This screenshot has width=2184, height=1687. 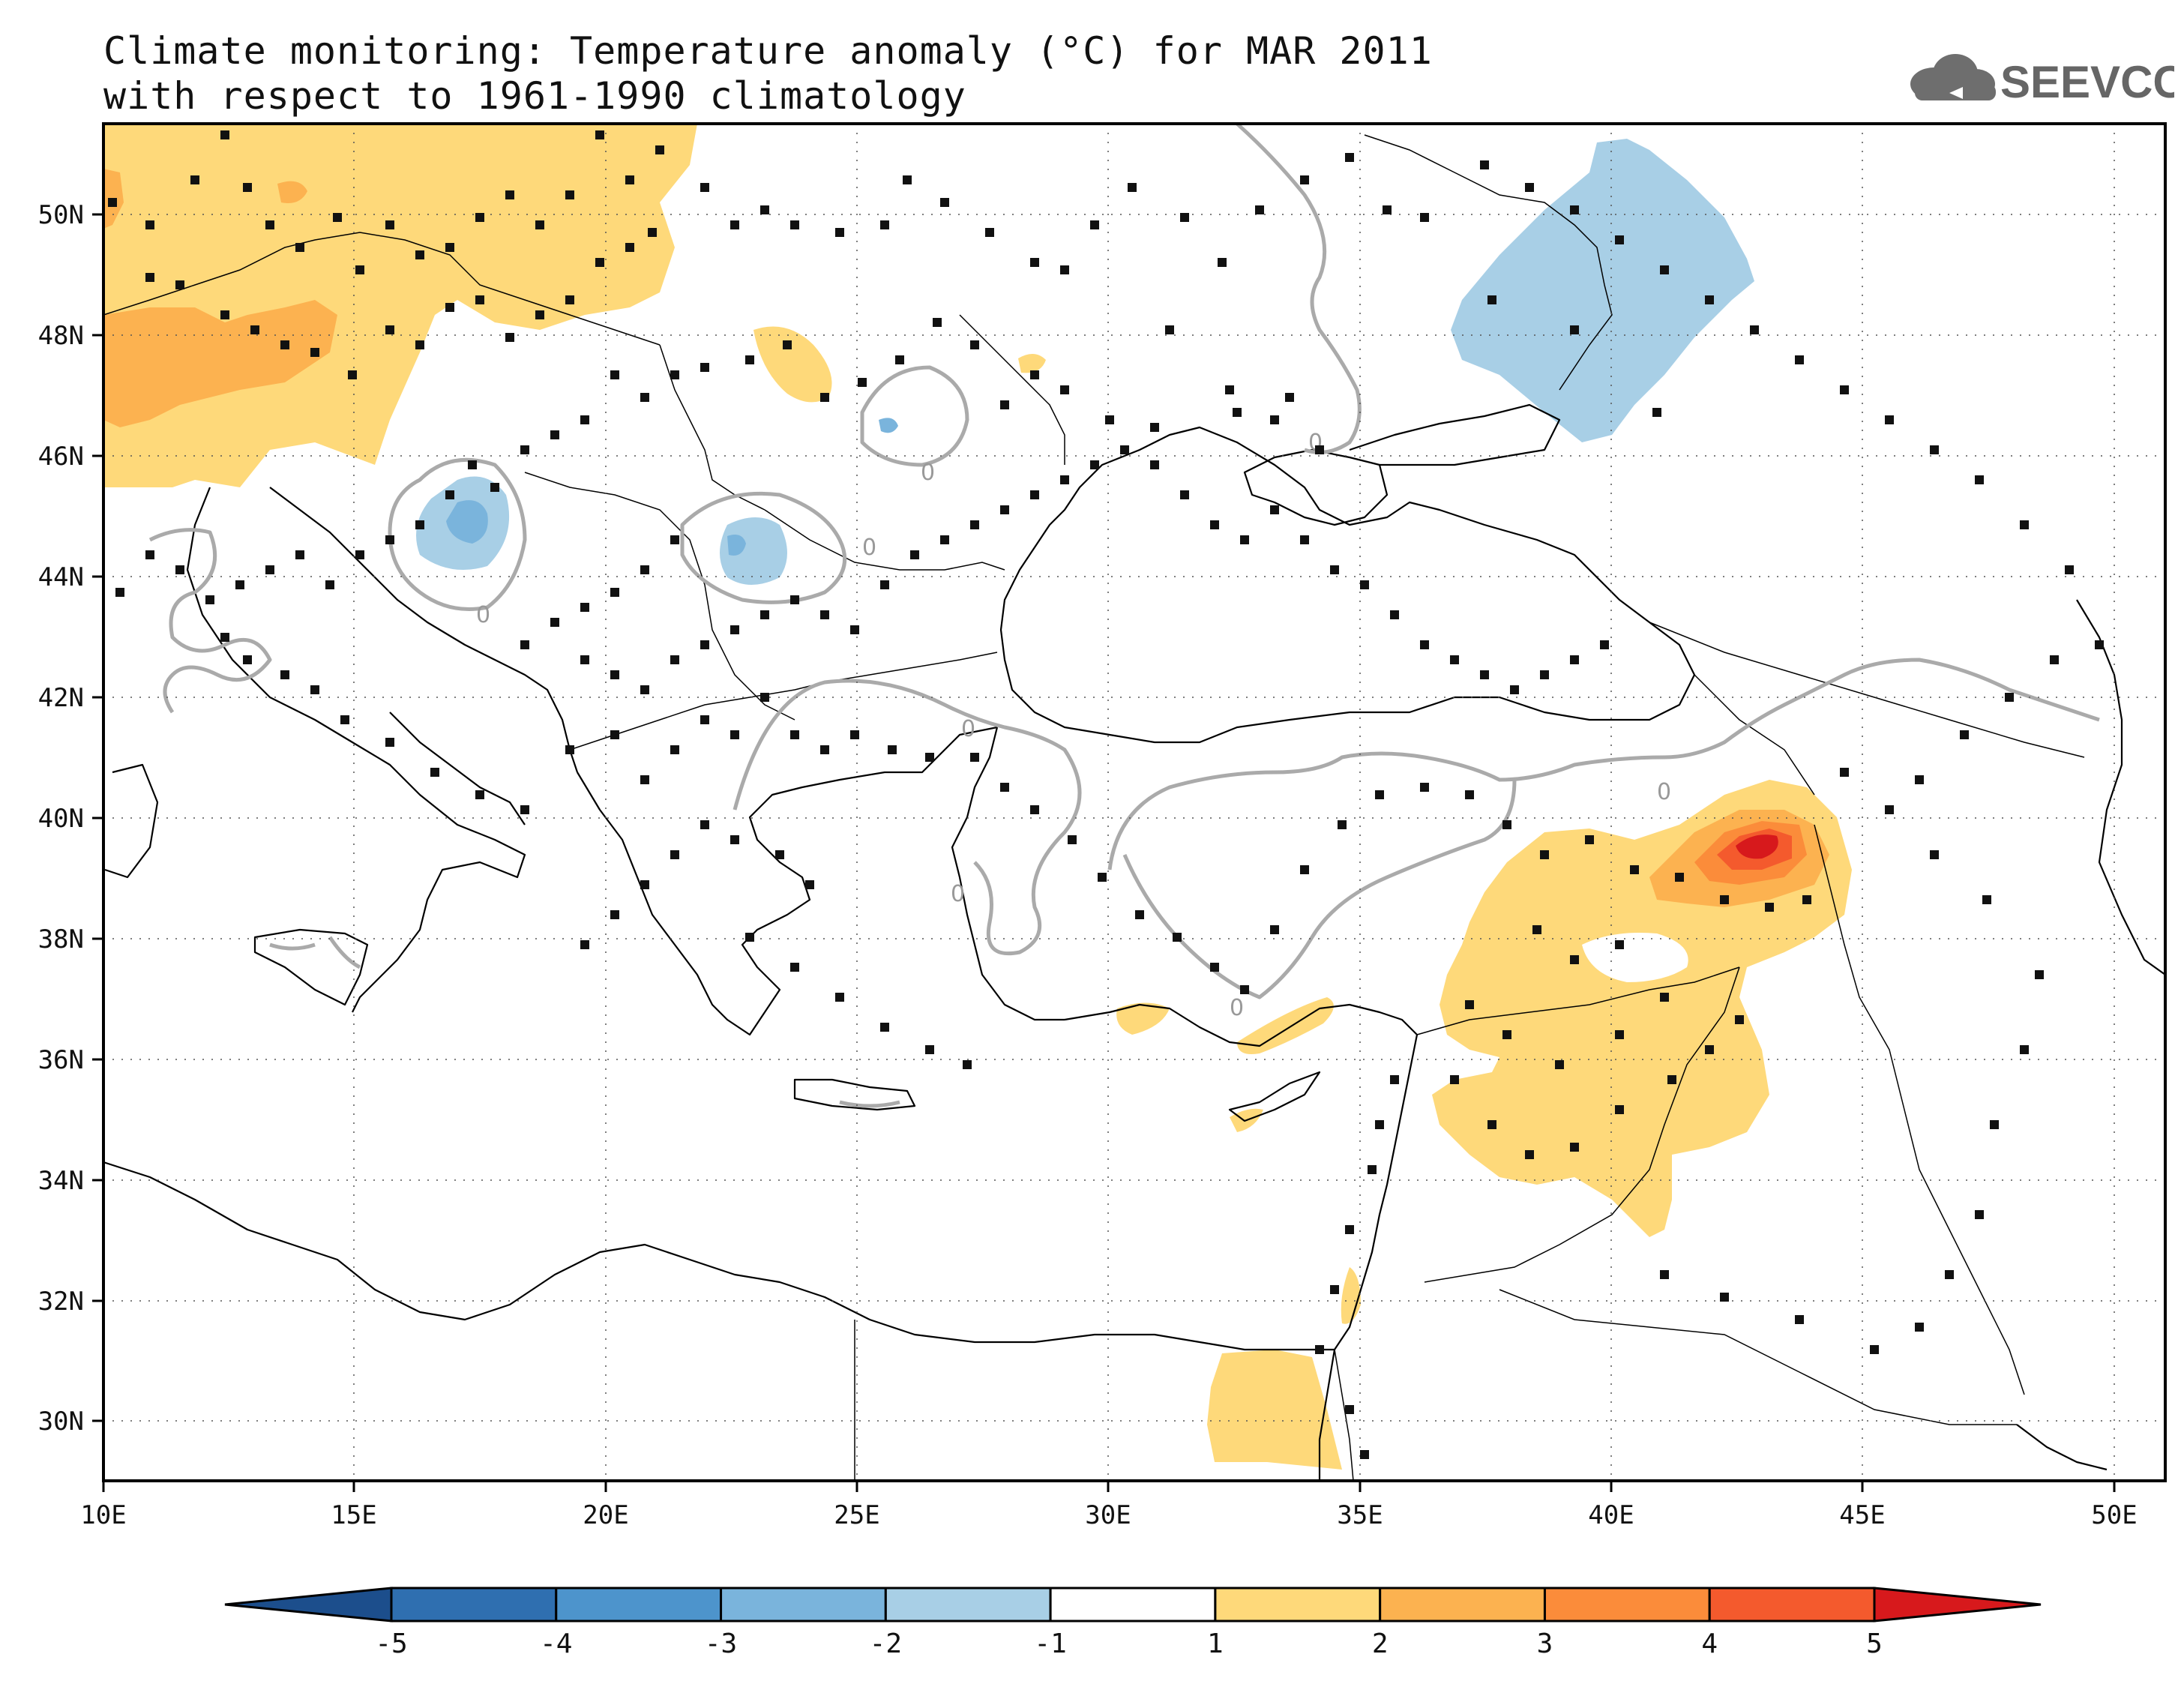 What do you see at coordinates (382, 289) in the screenshot?
I see `border-central-europe` at bounding box center [382, 289].